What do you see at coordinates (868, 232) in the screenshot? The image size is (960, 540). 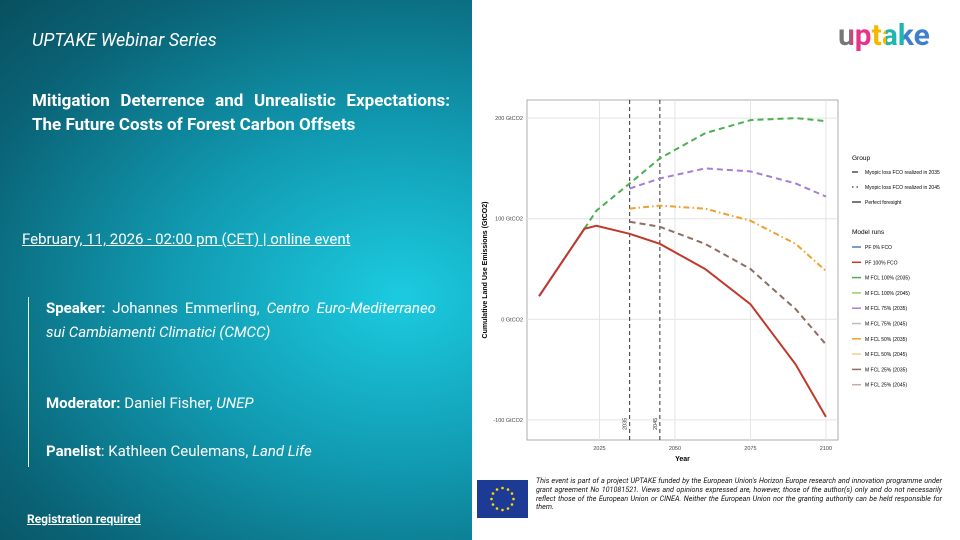 I see `legend-title: Model runs` at bounding box center [868, 232].